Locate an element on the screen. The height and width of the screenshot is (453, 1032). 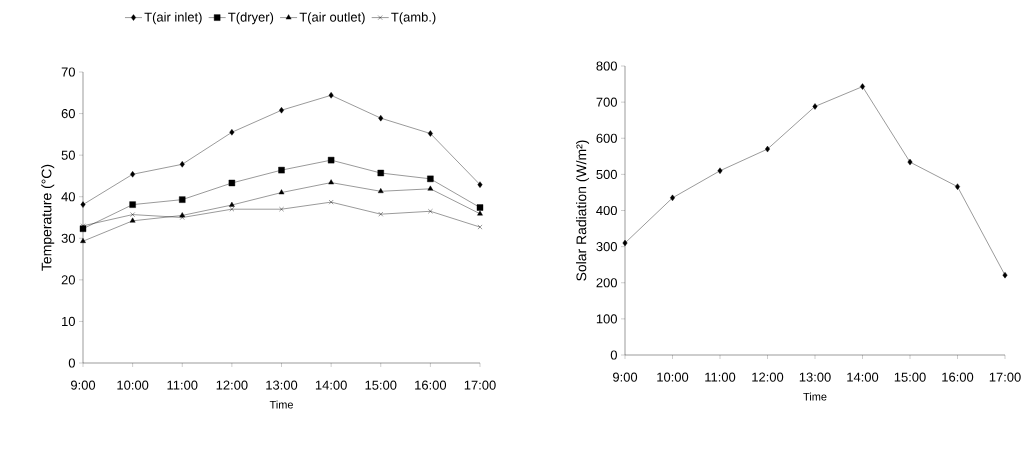
y-tick-label: 800 is located at coordinates (606, 66).